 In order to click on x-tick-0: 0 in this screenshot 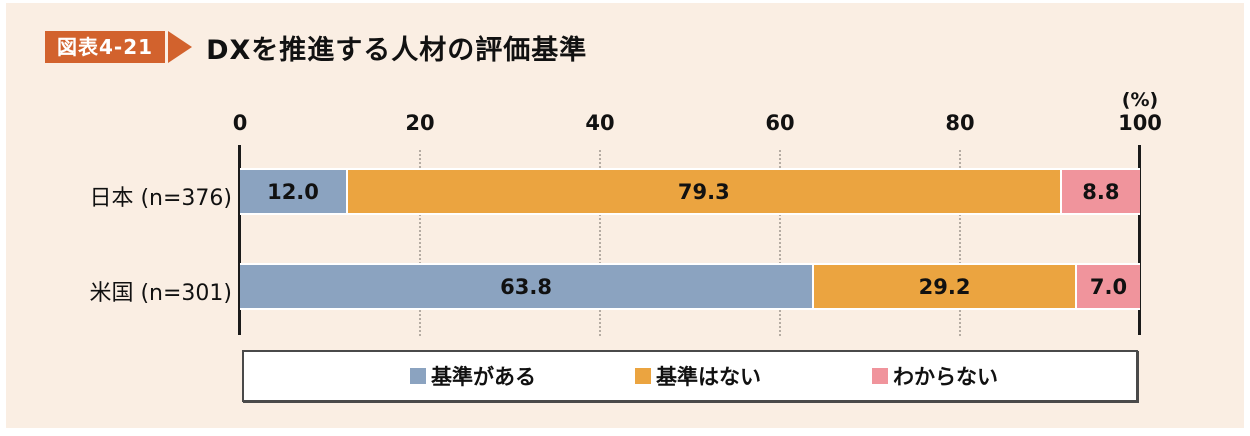, I will do `click(240, 123)`.